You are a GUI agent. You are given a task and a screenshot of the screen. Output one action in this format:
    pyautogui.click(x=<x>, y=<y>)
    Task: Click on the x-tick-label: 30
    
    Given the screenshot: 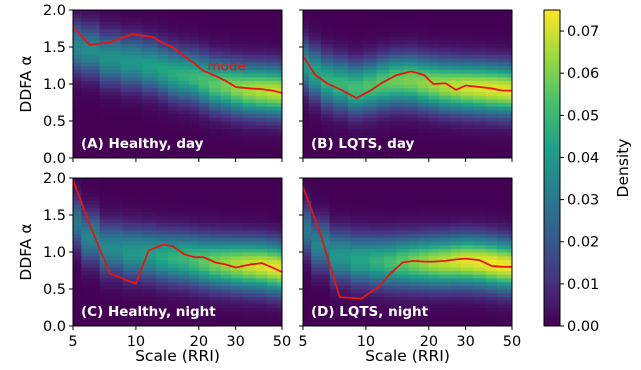 What is the action you would take?
    pyautogui.click(x=465, y=342)
    